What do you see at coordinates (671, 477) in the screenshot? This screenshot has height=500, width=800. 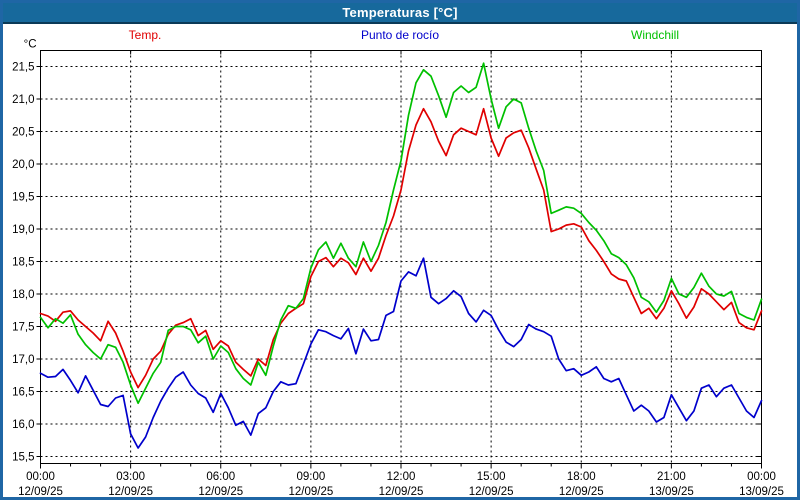 I see `x-tick-time: 21:00` at bounding box center [671, 477].